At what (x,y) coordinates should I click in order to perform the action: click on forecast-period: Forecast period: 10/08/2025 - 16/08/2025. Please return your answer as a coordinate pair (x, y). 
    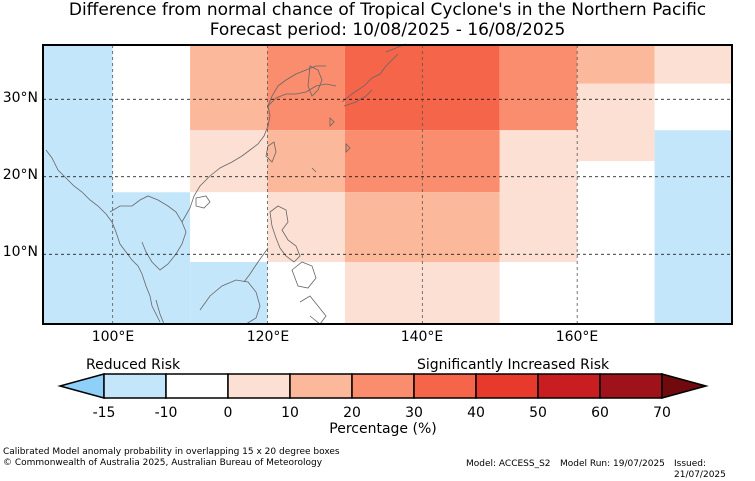
    Looking at the image, I should click on (387, 30).